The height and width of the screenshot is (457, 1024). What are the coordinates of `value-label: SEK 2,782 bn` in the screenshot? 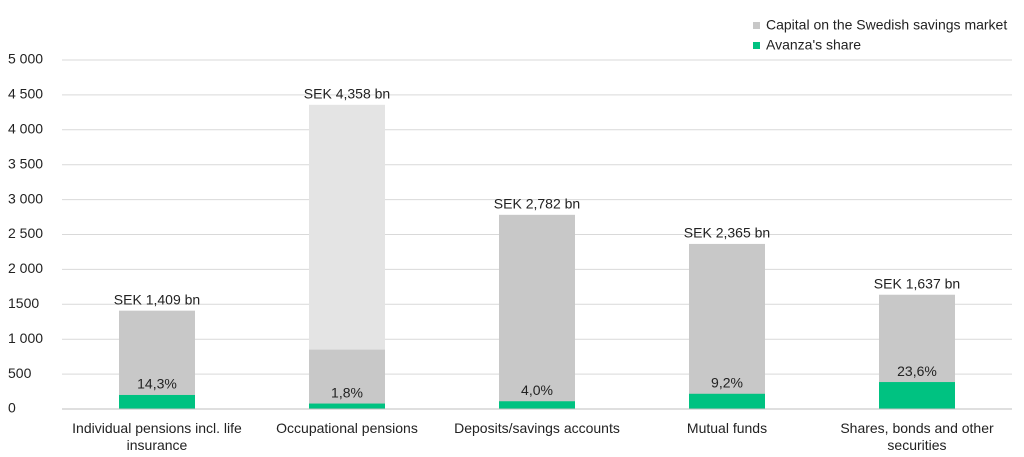 It's located at (537, 204).